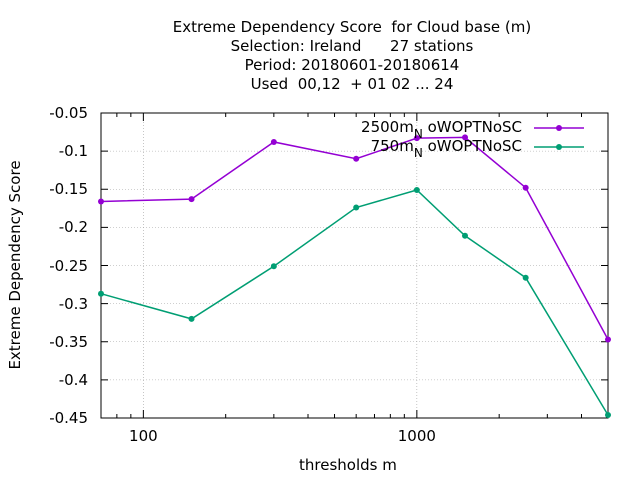 The image size is (640, 480). Describe the element at coordinates (348, 465) in the screenshot. I see `x-axis-label: thresholds m` at that location.